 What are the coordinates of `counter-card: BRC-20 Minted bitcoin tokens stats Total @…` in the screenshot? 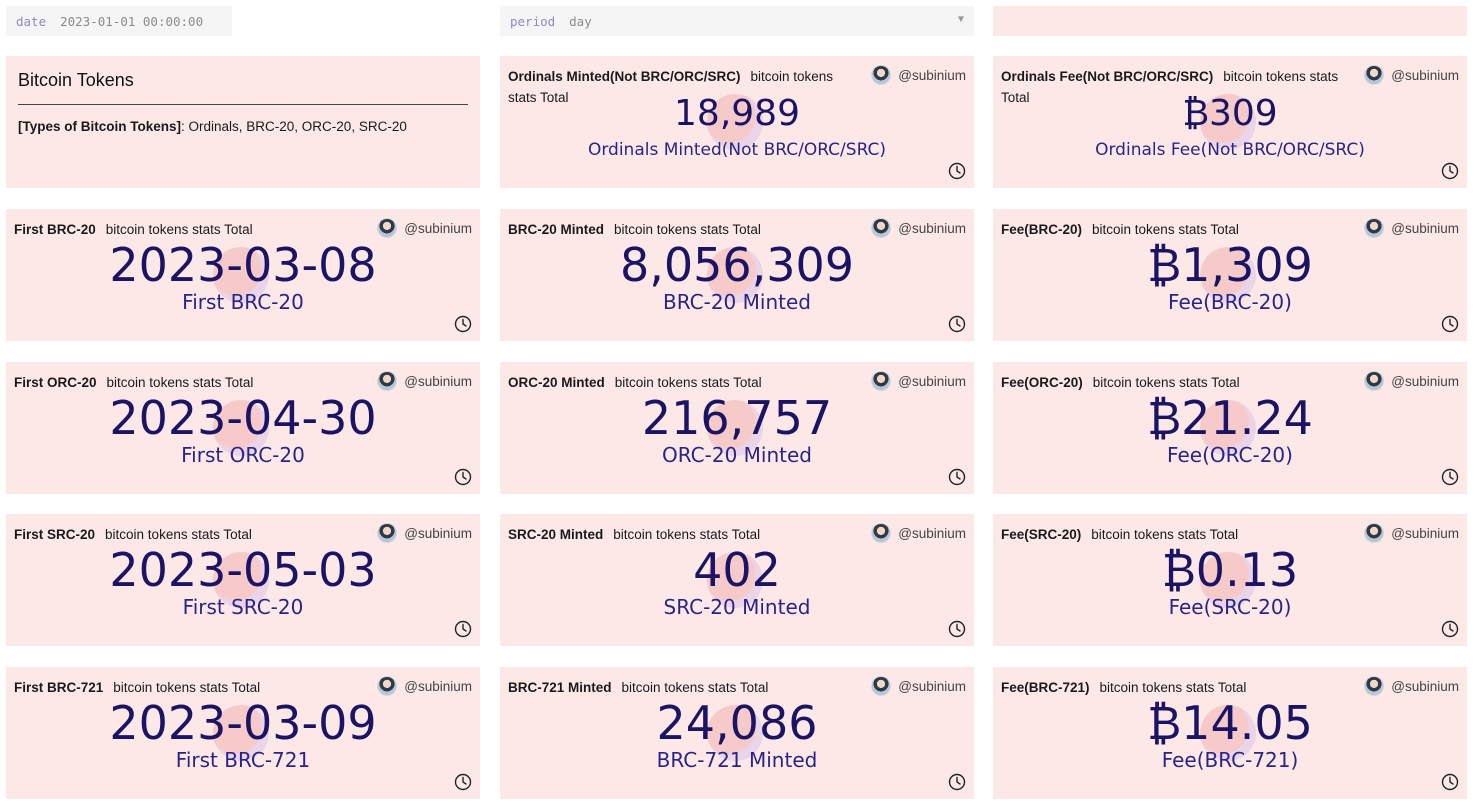 It's located at (737, 275).